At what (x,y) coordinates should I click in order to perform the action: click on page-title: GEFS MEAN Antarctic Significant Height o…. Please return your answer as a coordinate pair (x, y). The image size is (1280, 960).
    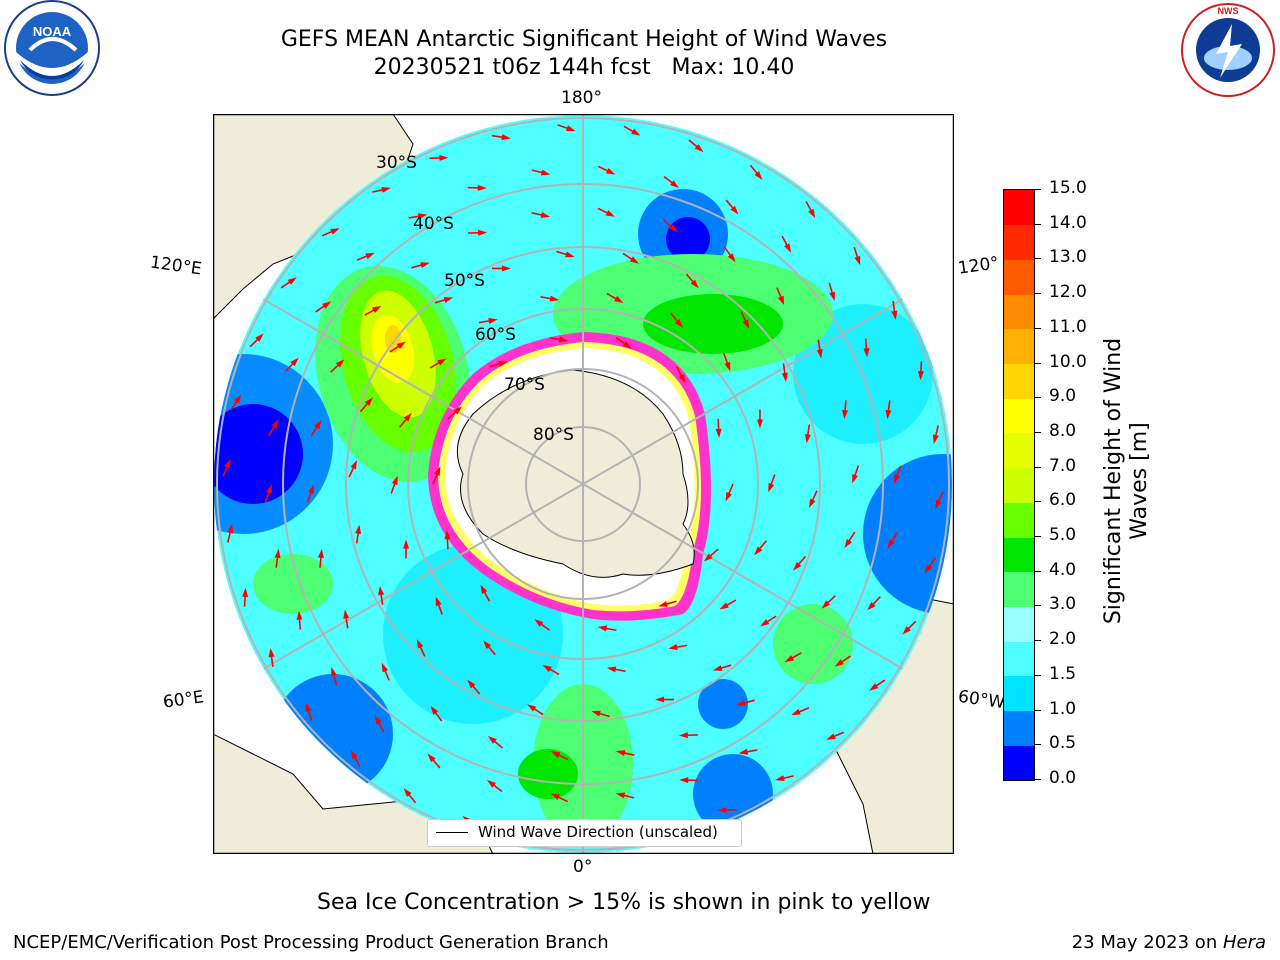
    Looking at the image, I should click on (584, 39).